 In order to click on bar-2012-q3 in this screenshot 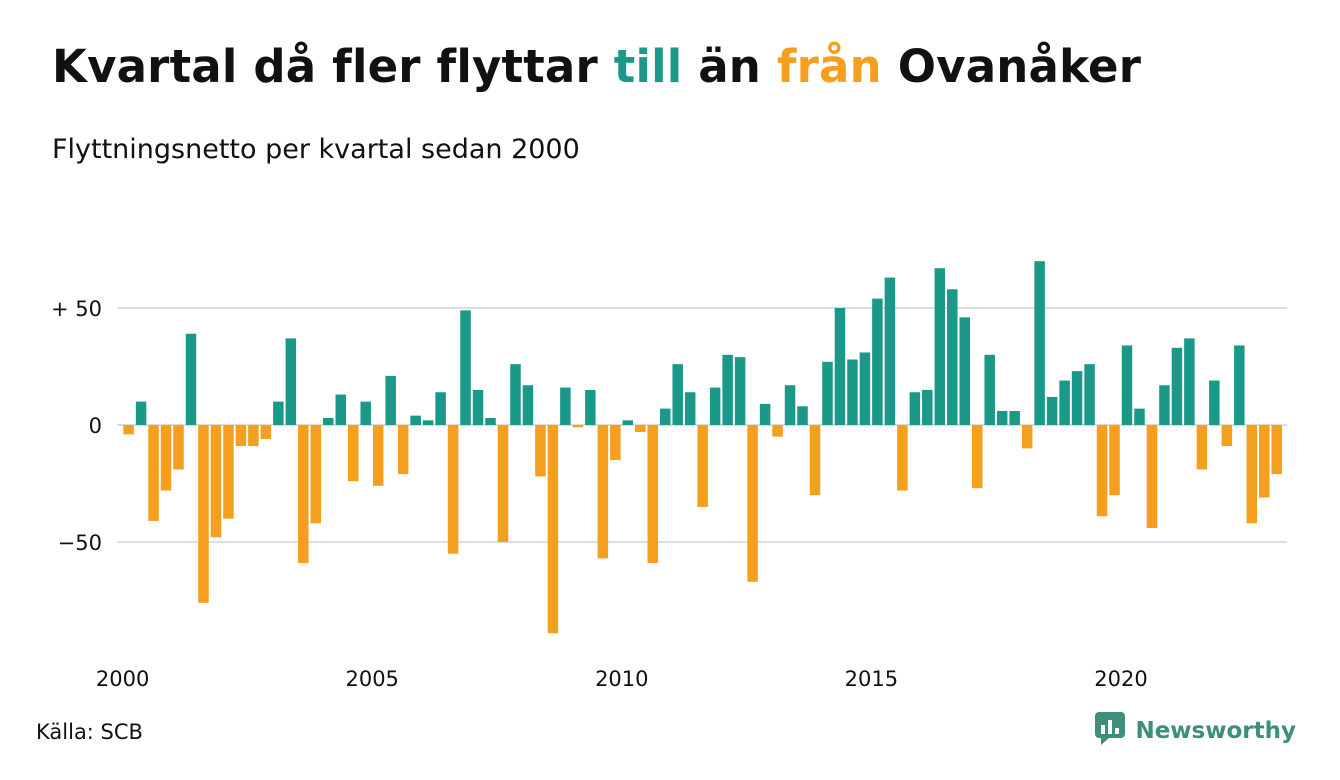, I will do `click(752, 503)`.